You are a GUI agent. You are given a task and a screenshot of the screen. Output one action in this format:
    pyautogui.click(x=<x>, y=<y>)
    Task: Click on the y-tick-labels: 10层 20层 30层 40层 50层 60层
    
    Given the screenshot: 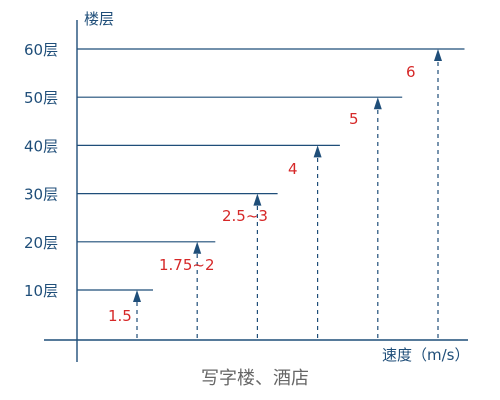 What is the action you would take?
    pyautogui.click(x=41, y=170)
    